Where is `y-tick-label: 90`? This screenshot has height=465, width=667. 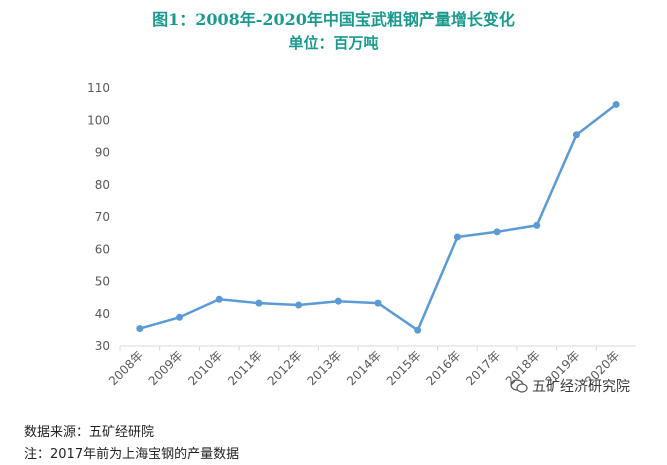
y-tick-label: 90 is located at coordinates (102, 153).